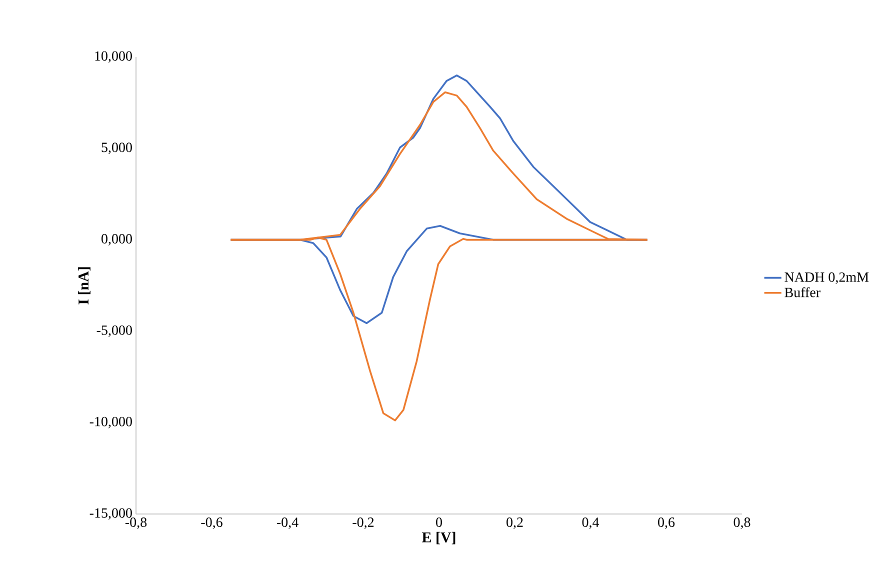 The height and width of the screenshot is (572, 880). Describe the element at coordinates (117, 240) in the screenshot. I see `y-tick-label: 0,000` at that location.